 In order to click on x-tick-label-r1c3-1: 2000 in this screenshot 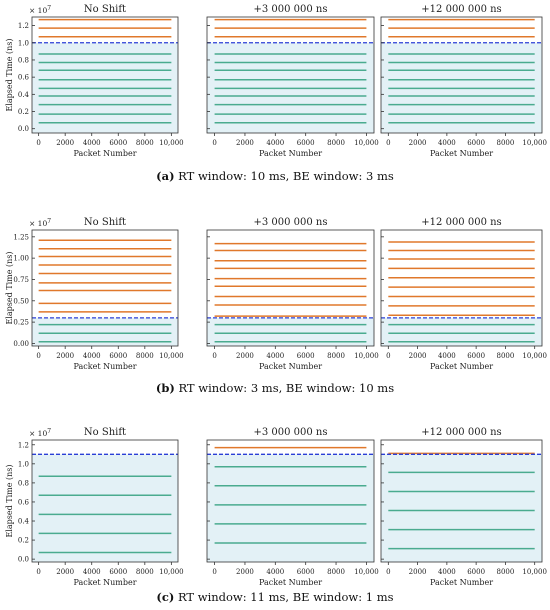, I will do `click(418, 143)`.